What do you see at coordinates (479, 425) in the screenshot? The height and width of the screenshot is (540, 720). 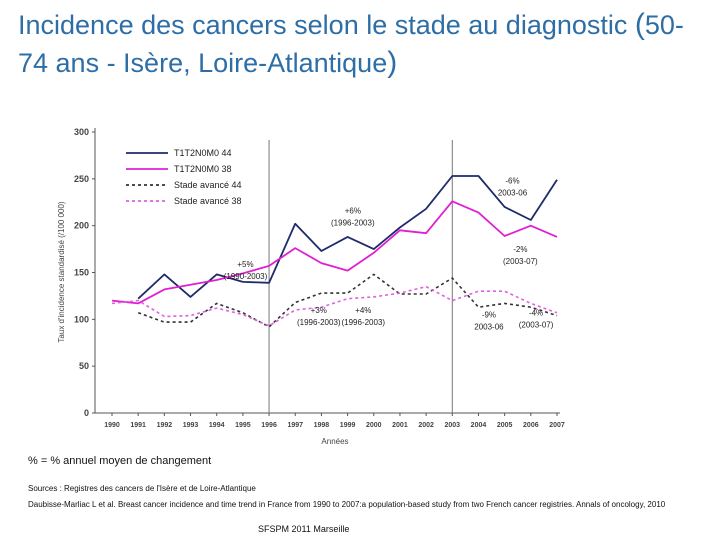 I see `x-tick-label: 2004` at bounding box center [479, 425].